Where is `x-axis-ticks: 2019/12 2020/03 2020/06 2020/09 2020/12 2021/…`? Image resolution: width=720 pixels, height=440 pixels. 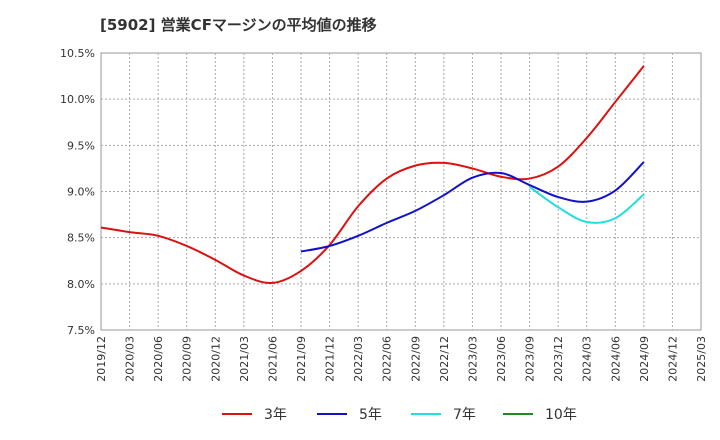 x-axis-ticks: 2019/12 2020/03 2020/06 2020/09 2020/12 2021/… is located at coordinates (401, 359).